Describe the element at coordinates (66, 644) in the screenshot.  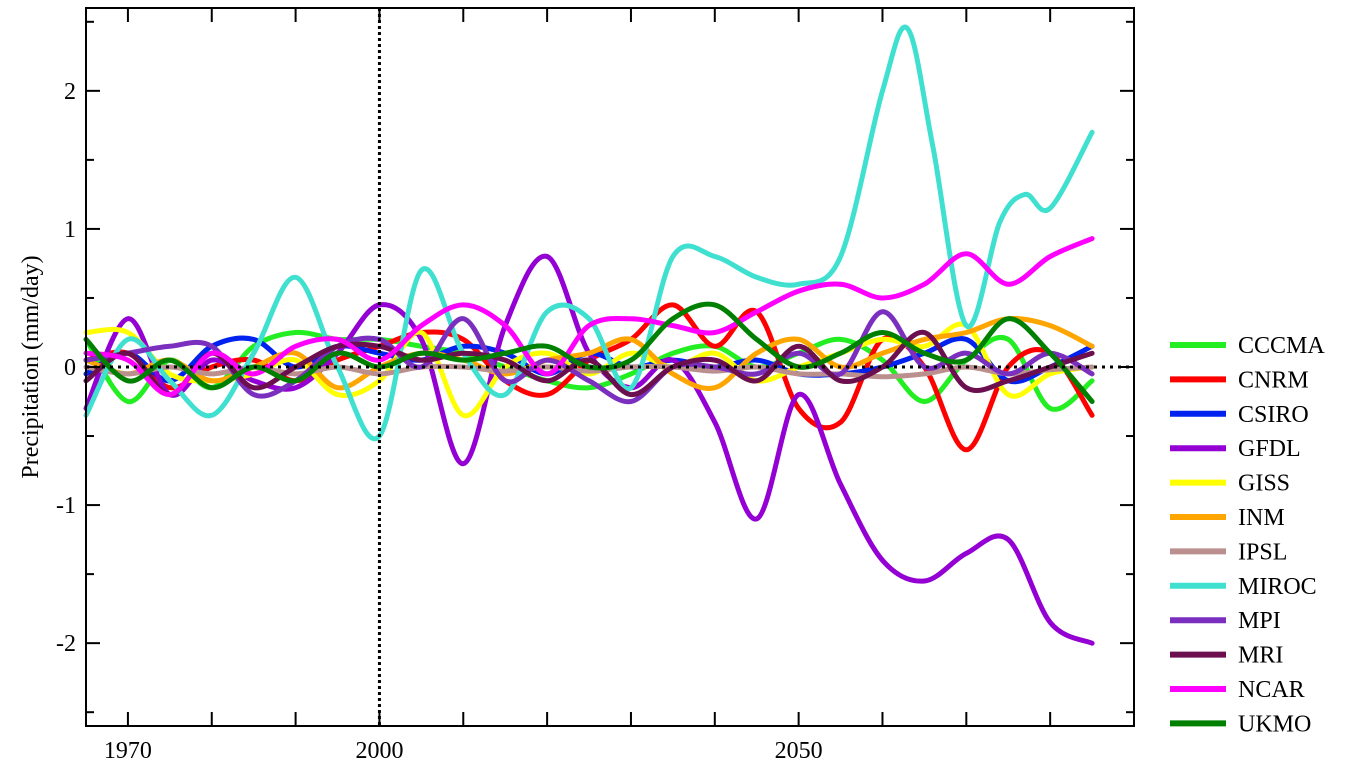
I see `y-tick-label: -2` at that location.